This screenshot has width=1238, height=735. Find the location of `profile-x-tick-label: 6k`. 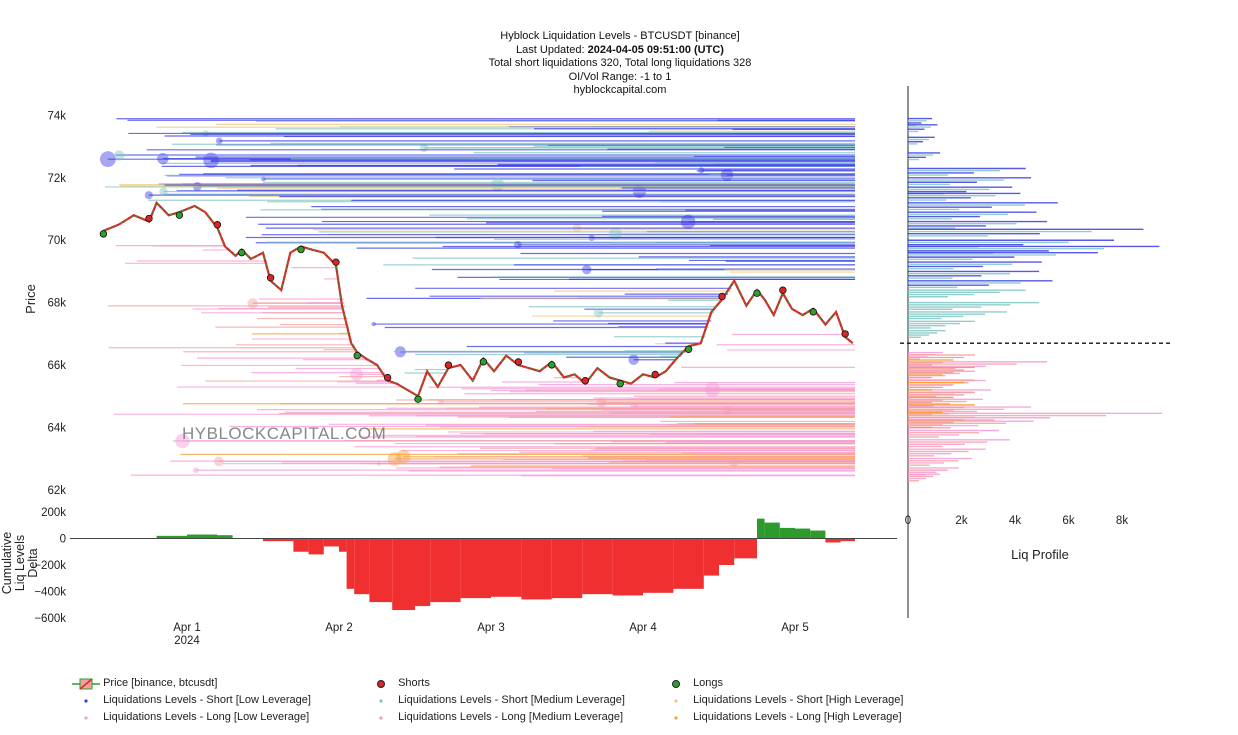

profile-x-tick-label: 6k is located at coordinates (1068, 521).